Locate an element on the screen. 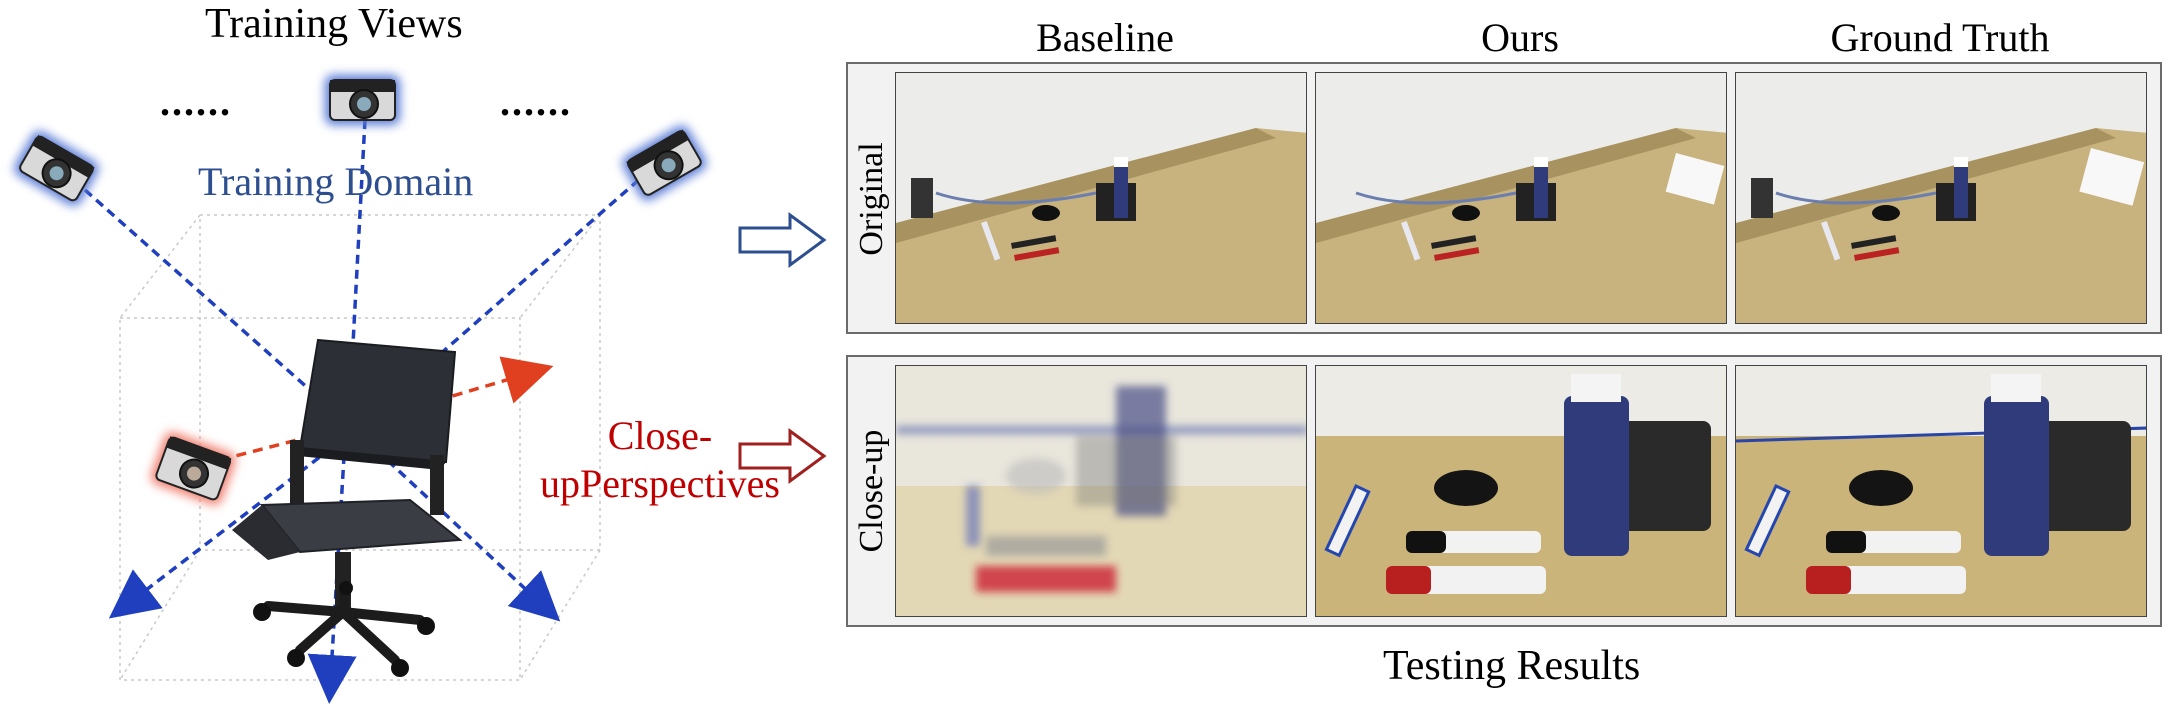  camera-icon-closeup is located at coordinates (193, 468).